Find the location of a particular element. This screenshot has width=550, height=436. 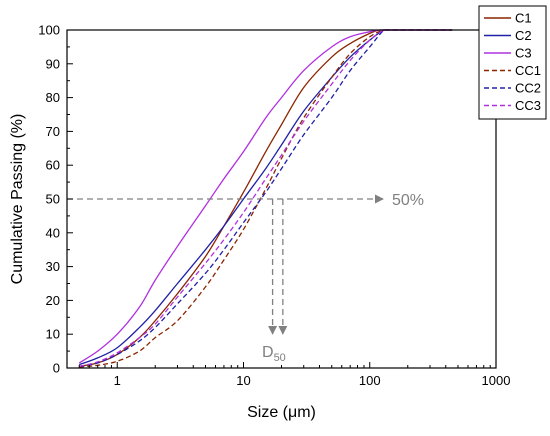

y-tick-label: 30 is located at coordinates (53, 266).